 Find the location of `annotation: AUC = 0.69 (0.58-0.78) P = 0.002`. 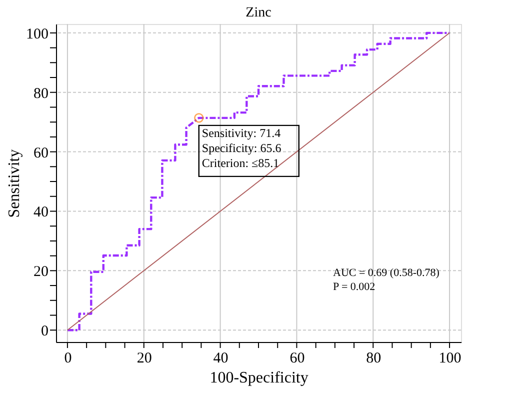

annotation: AUC = 0.69 (0.58-0.78) P = 0.002 is located at coordinates (386, 280).